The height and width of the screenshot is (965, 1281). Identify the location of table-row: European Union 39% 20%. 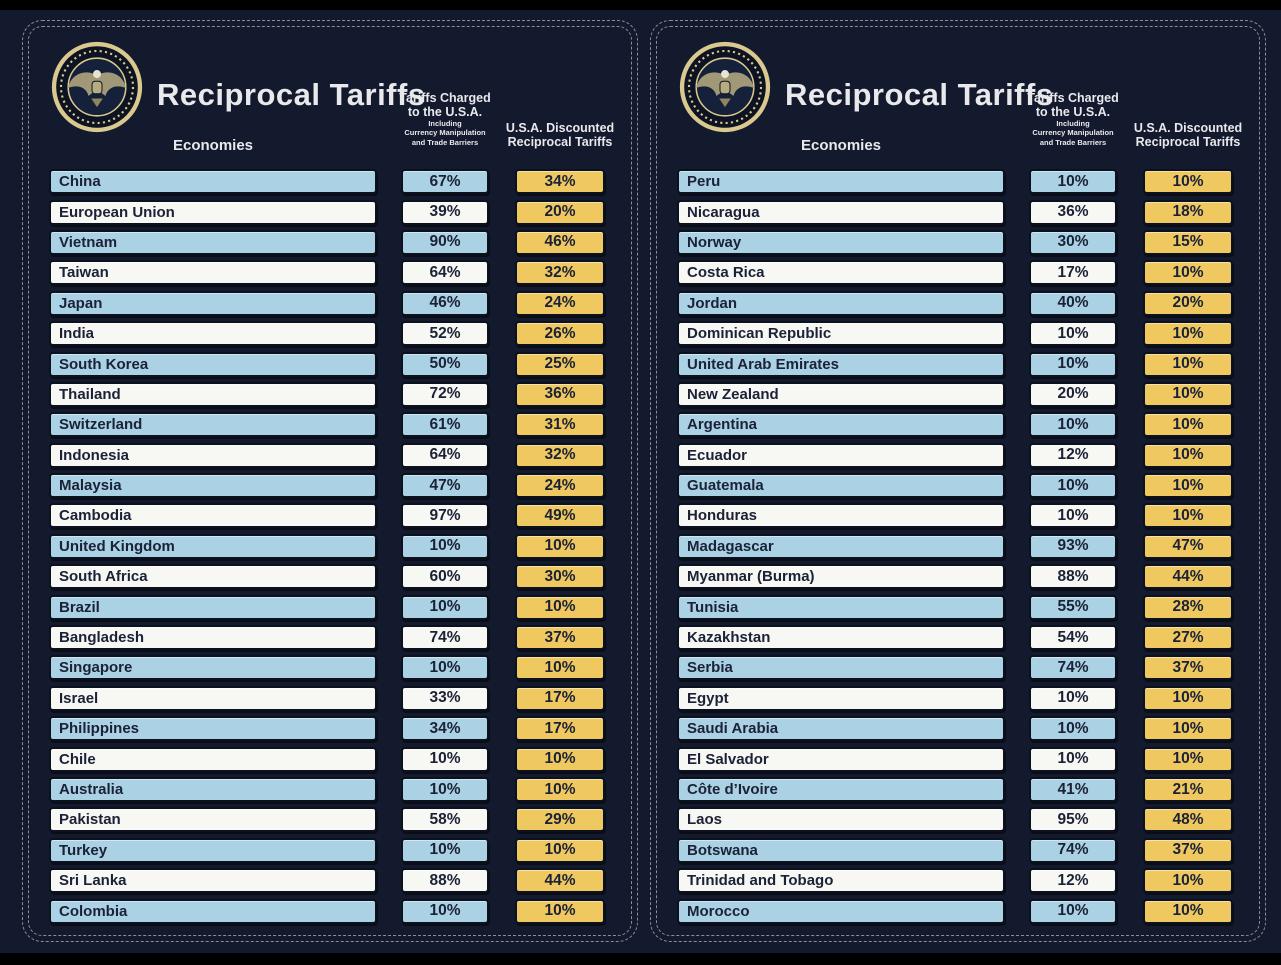
(330, 212).